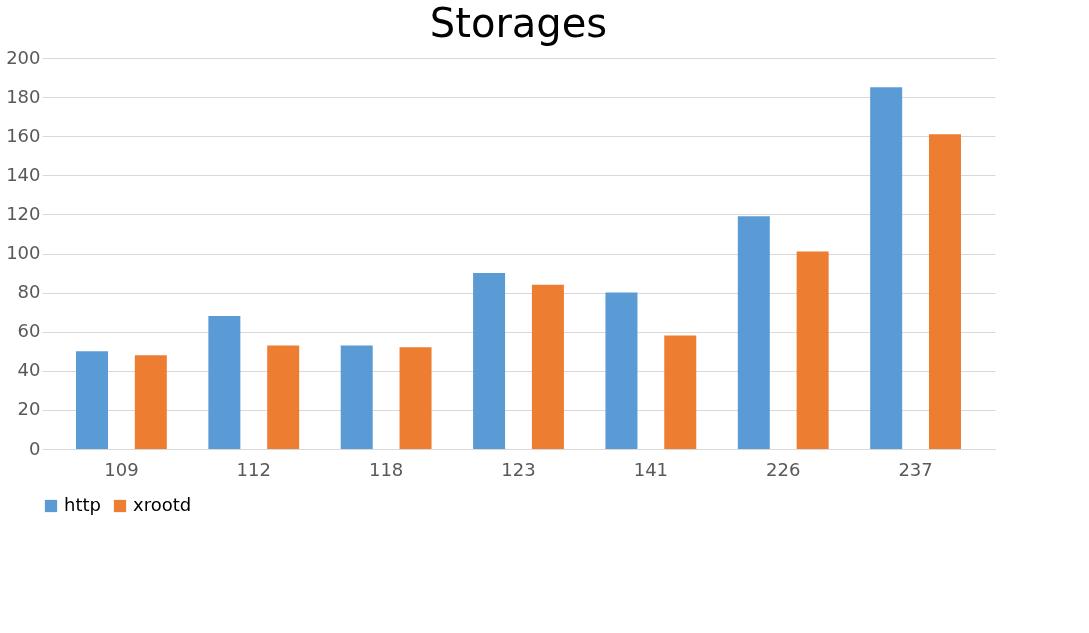 This screenshot has height=633, width=1089. I want to click on x-tick-label: 141, so click(651, 469).